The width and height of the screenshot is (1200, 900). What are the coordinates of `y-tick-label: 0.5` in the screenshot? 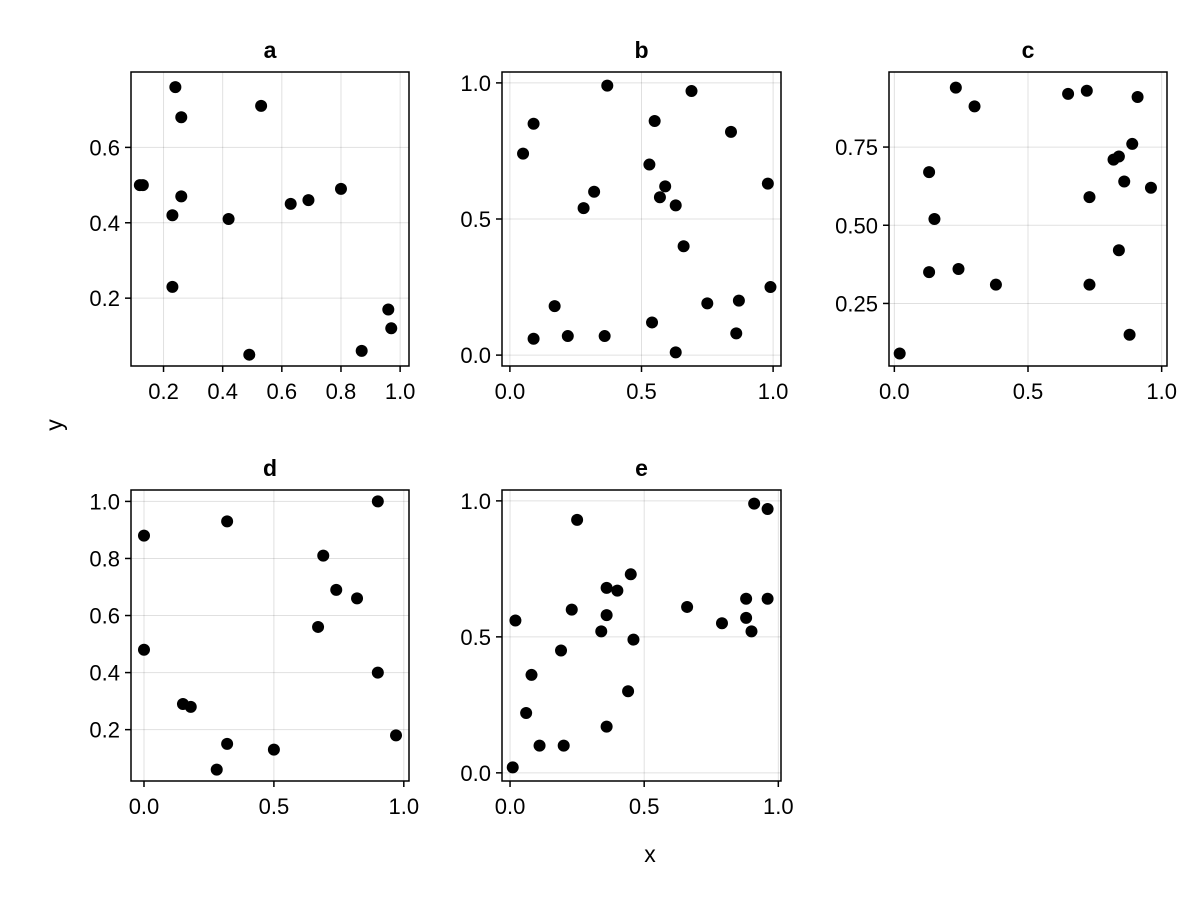 It's located at (475, 637).